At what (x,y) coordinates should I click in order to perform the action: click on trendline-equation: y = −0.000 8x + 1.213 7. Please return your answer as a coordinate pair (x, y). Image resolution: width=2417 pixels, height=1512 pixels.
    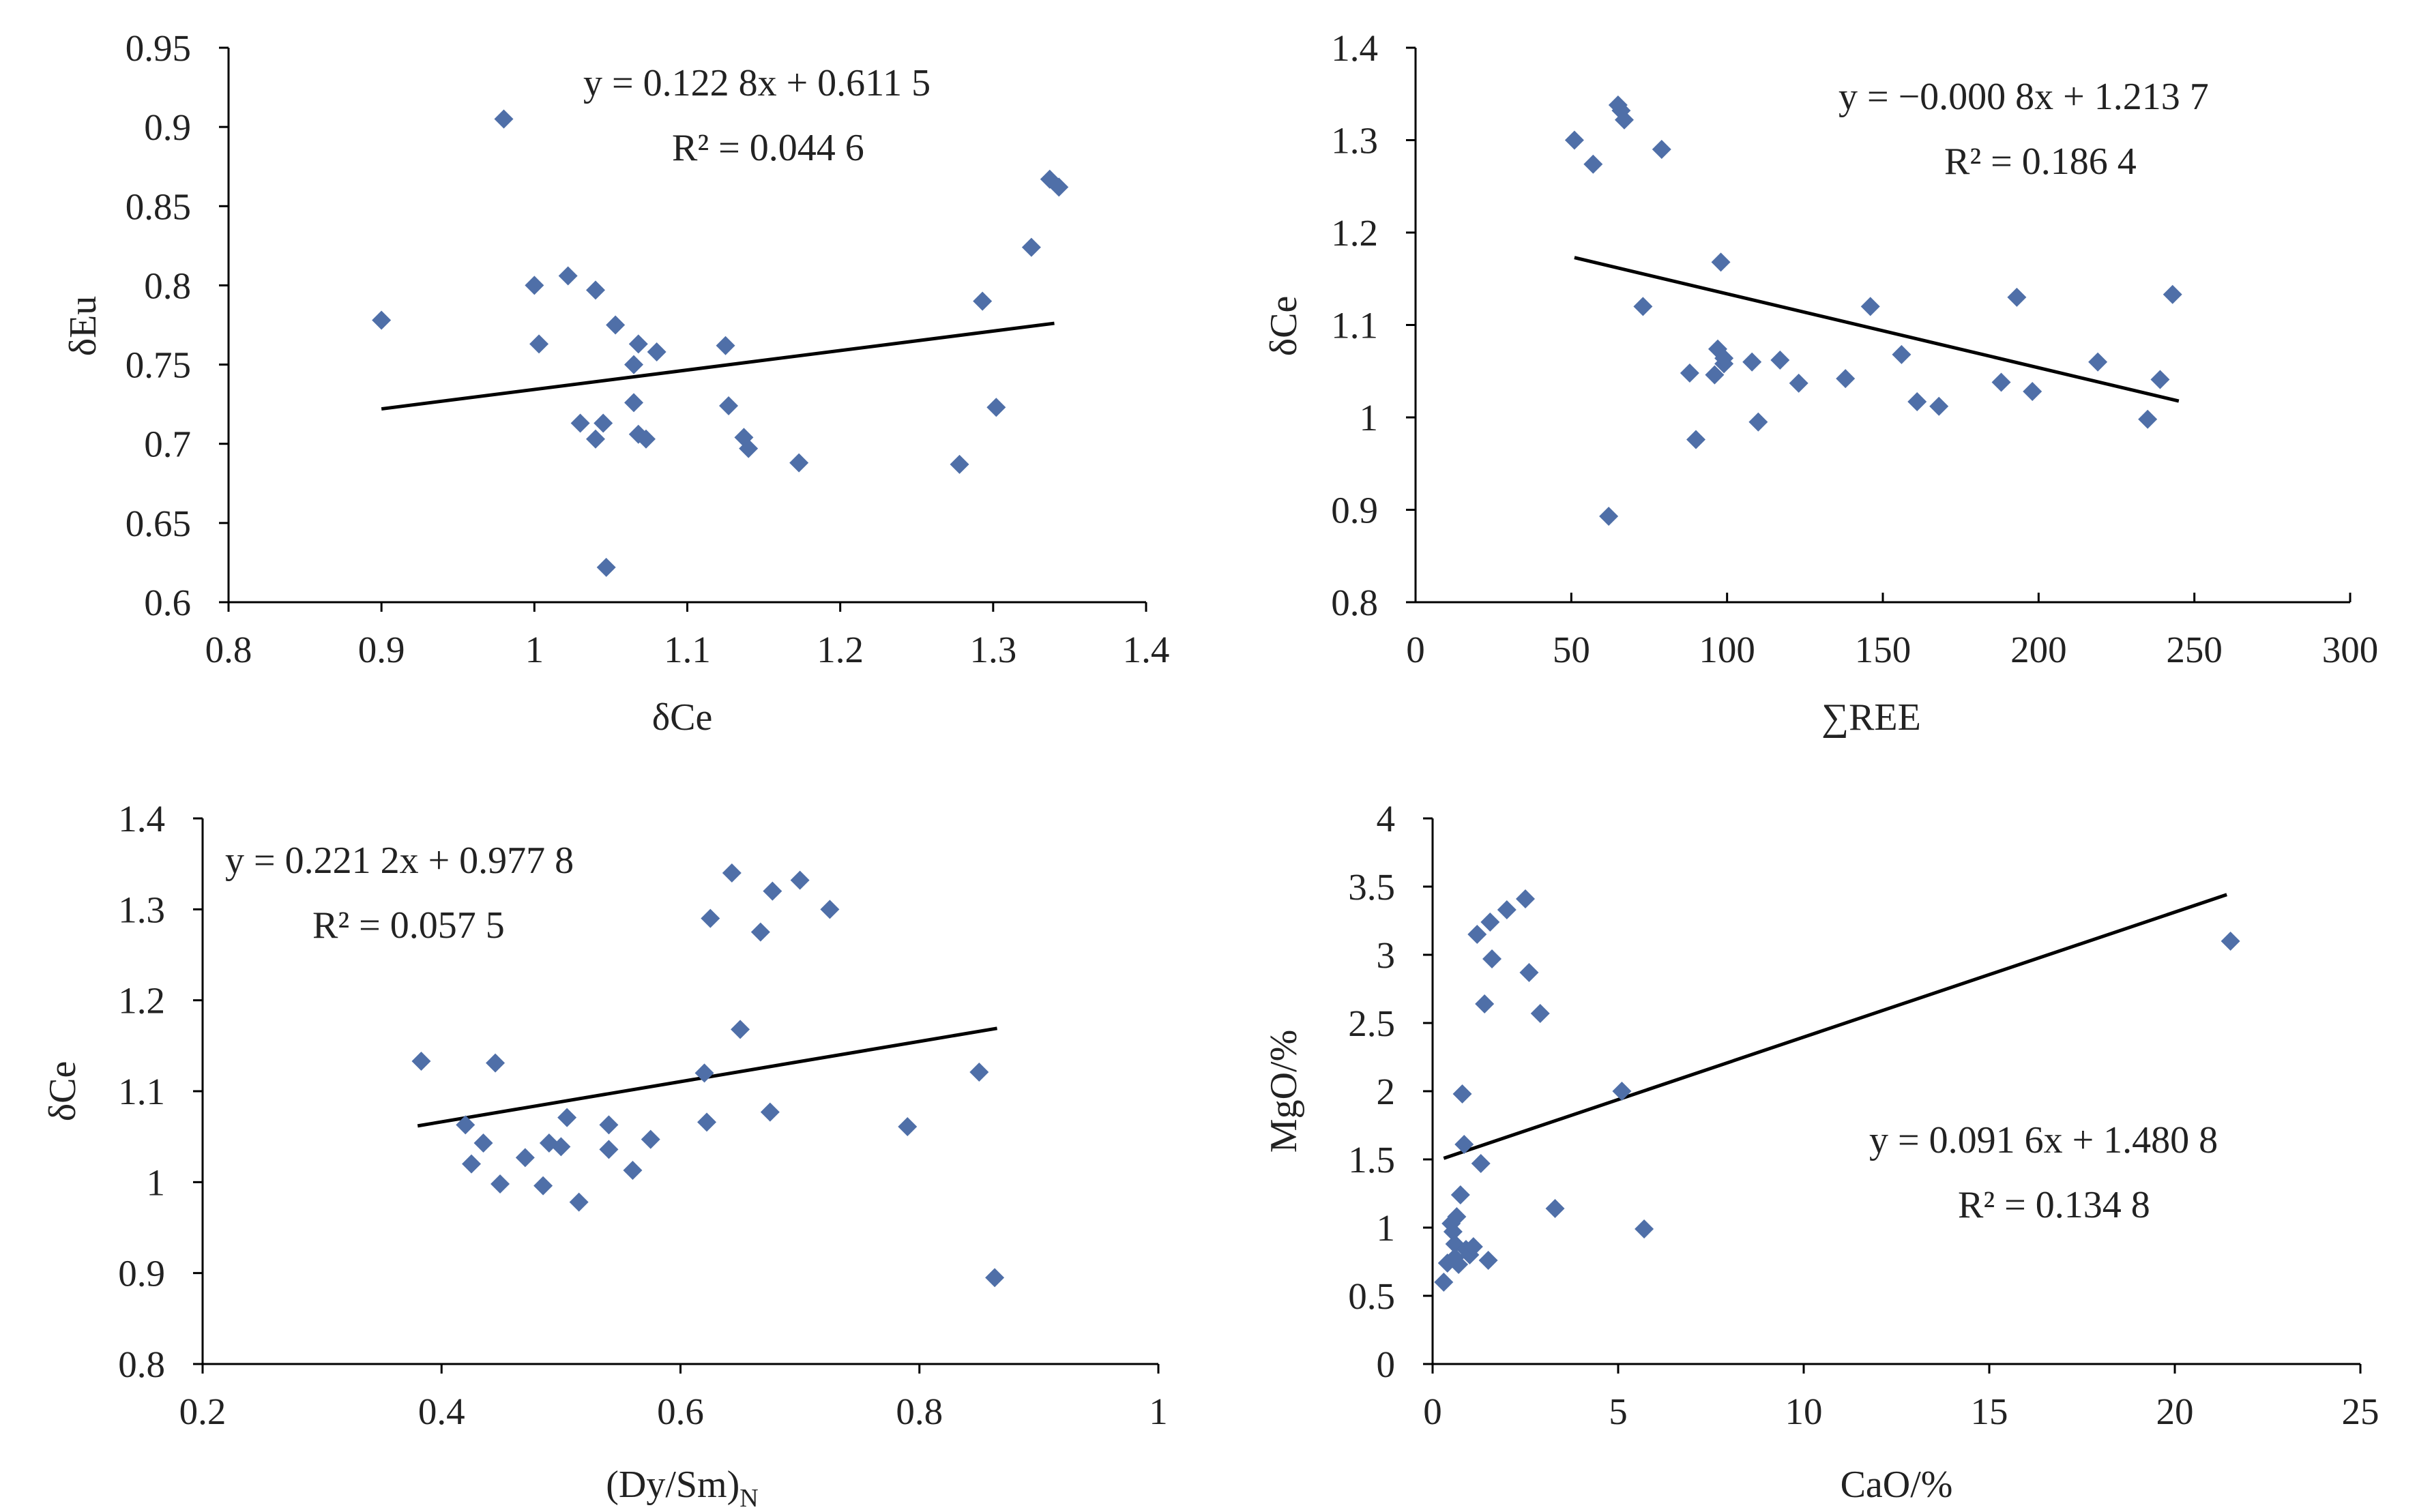
    Looking at the image, I should click on (2024, 97).